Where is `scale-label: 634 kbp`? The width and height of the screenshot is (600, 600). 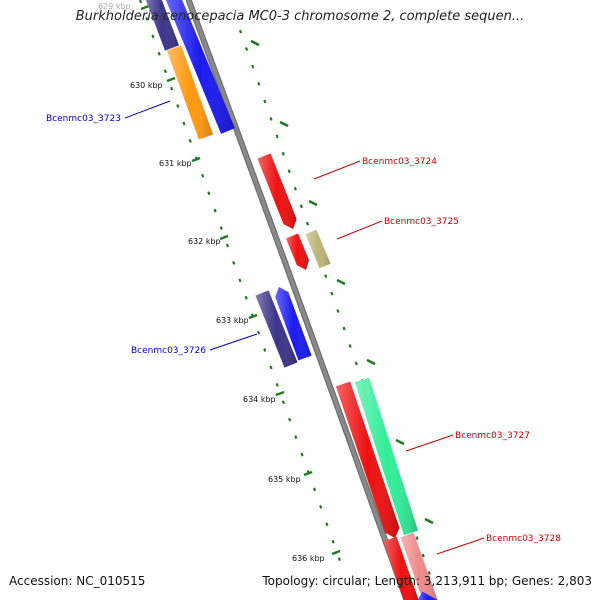 scale-label: 634 kbp is located at coordinates (259, 399).